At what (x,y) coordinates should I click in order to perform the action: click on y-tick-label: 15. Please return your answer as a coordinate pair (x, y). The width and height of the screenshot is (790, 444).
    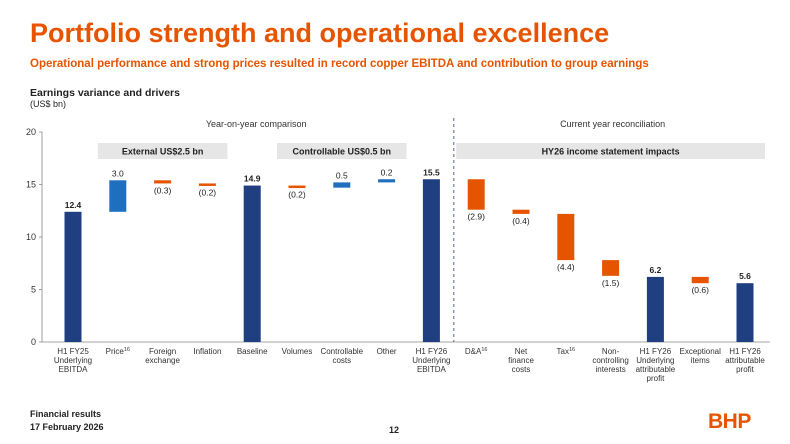
    Looking at the image, I should click on (31, 185).